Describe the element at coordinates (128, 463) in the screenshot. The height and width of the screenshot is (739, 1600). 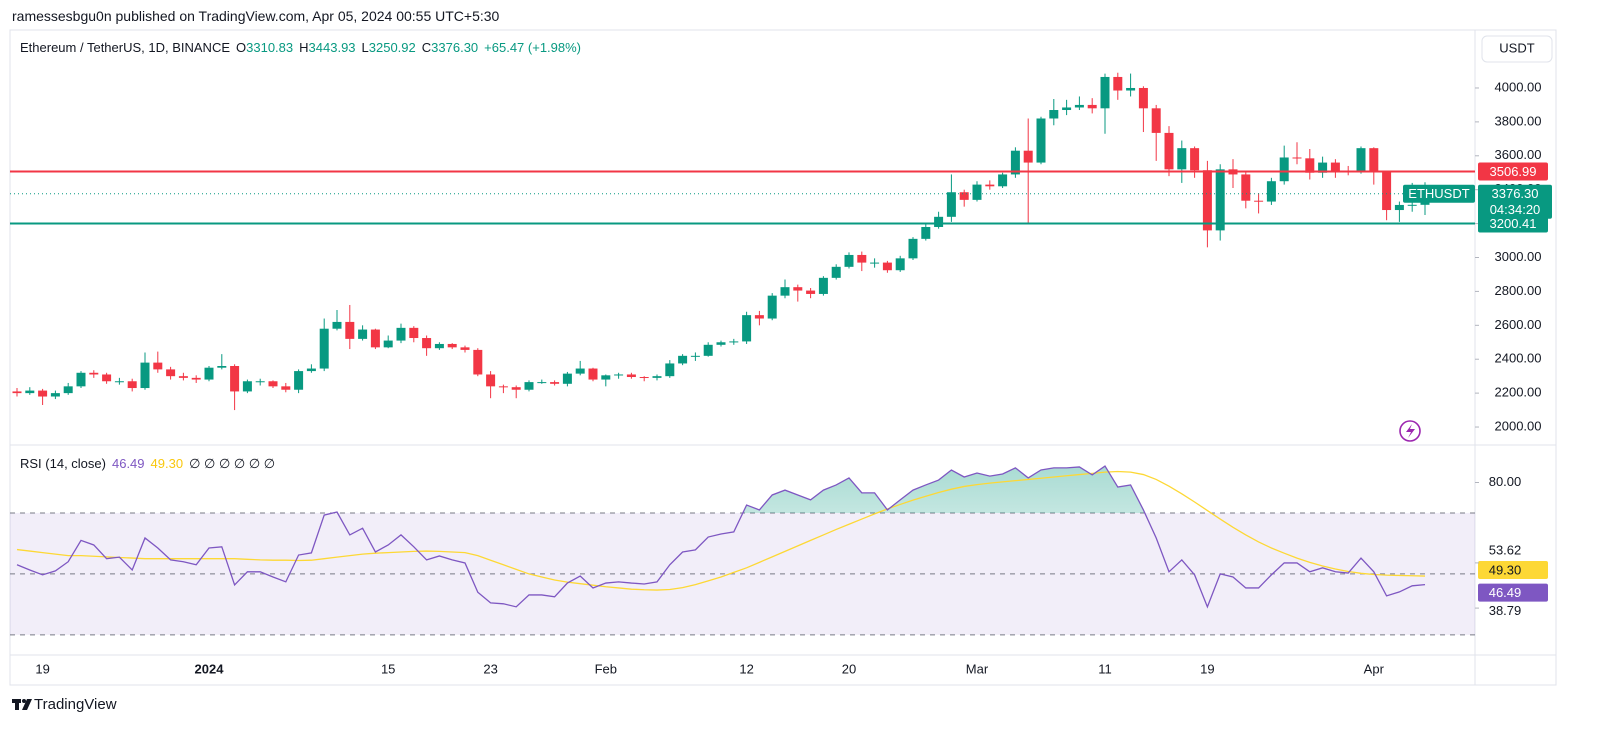
I see `rsi-value: 46.49` at that location.